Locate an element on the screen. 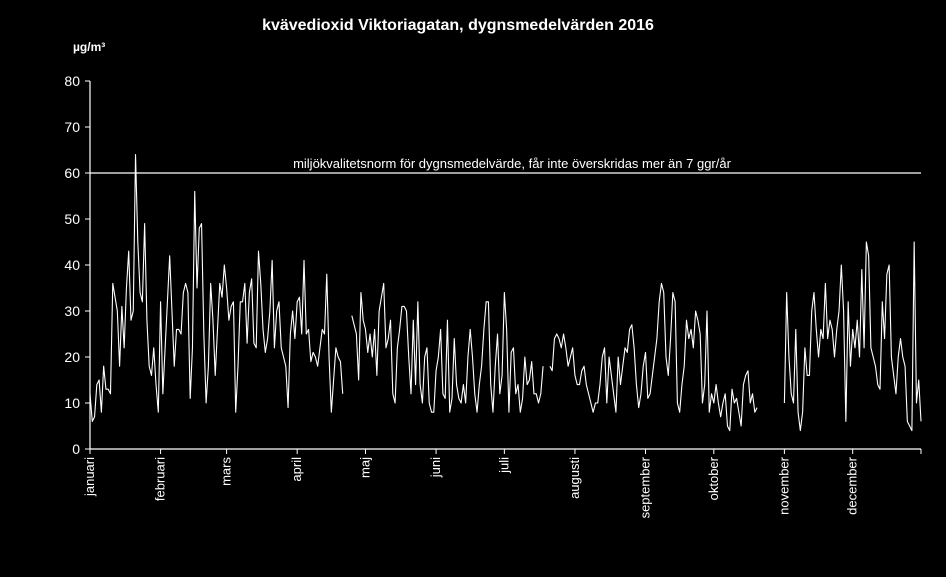 Image resolution: width=946 pixels, height=577 pixels. x-tick-label-oktober: oktober is located at coordinates (713, 478).